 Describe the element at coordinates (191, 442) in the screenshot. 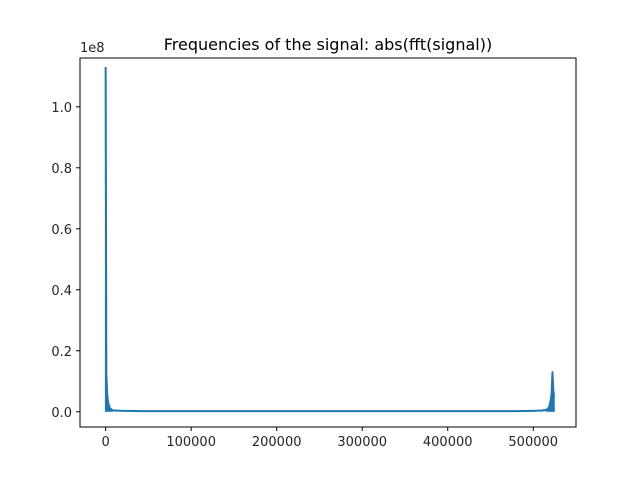

I see `x-tick-label: 100000` at that location.